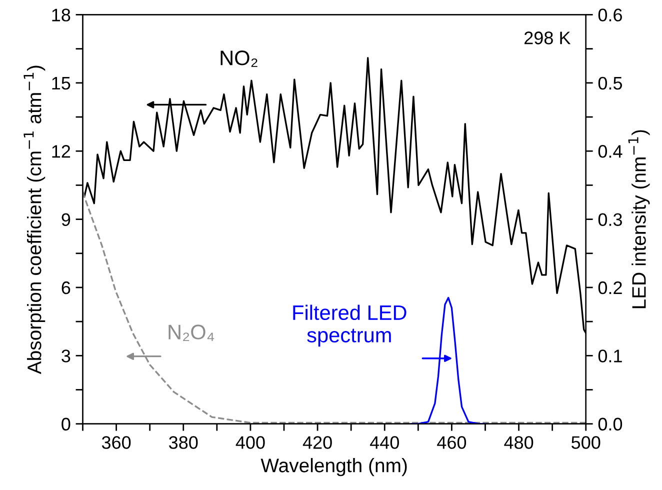  I want to click on x-tick-label: 420, so click(317, 442).